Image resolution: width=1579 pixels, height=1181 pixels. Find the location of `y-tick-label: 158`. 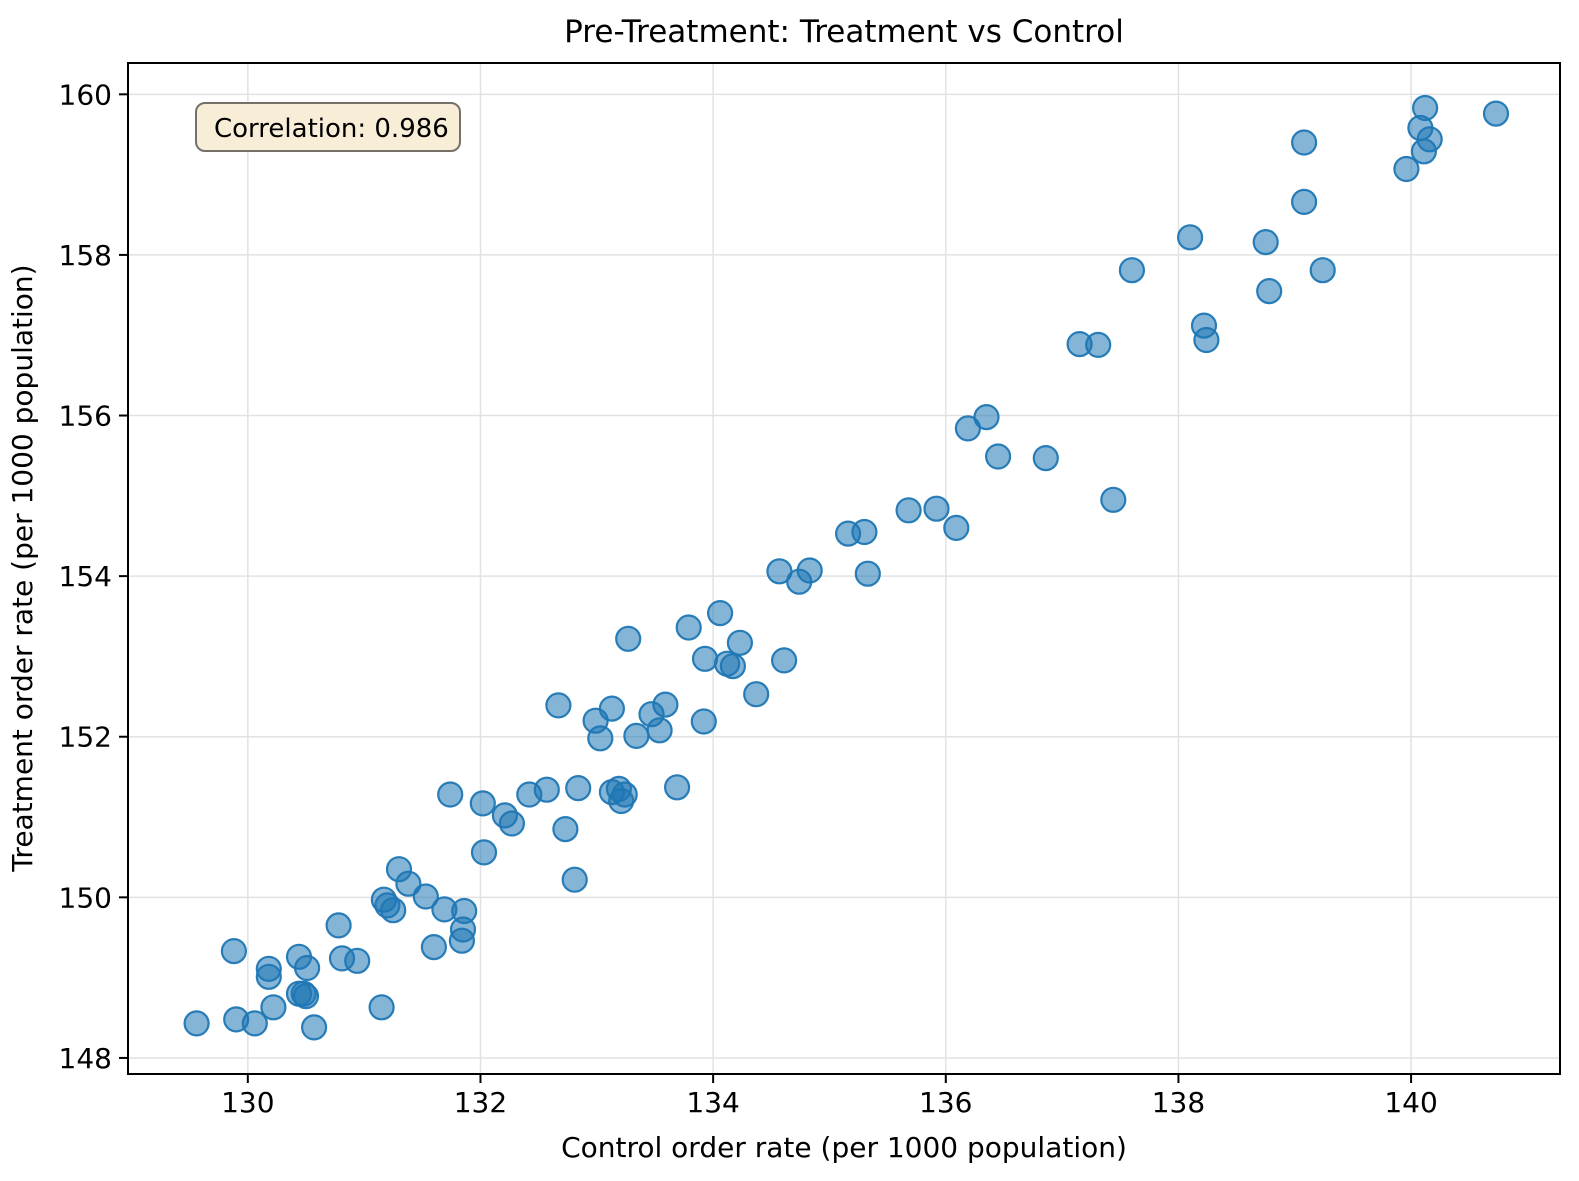

y-tick-label: 158 is located at coordinates (85, 255).